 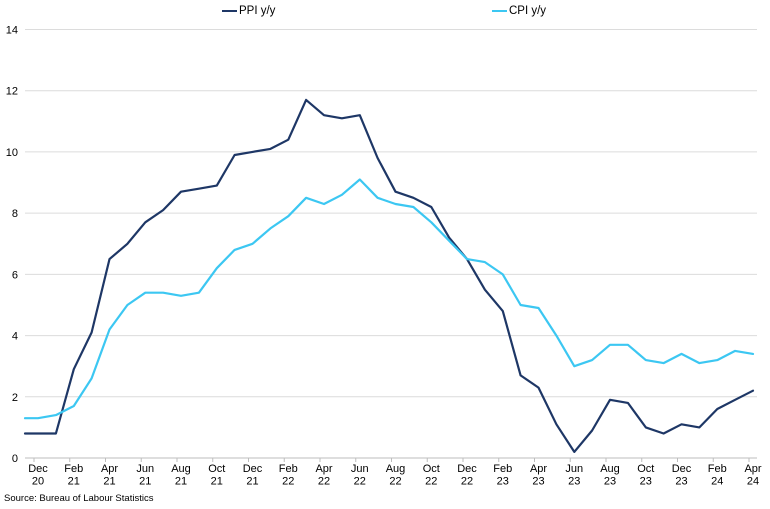 I want to click on x-axis-tick-label: Apr 22, so click(x=323, y=475).